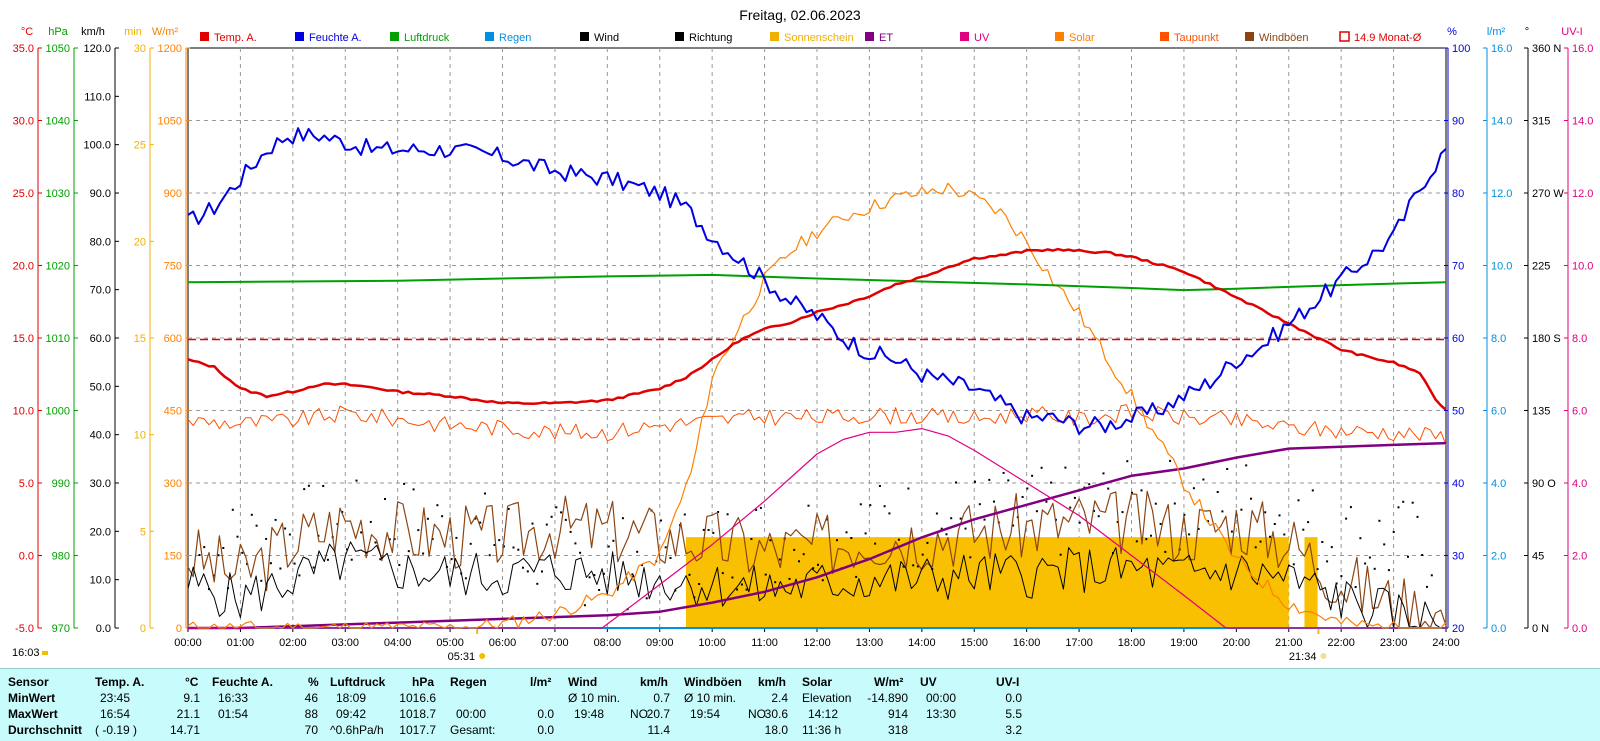  I want to click on axis-label-deg: 0 N, so click(1540, 629).